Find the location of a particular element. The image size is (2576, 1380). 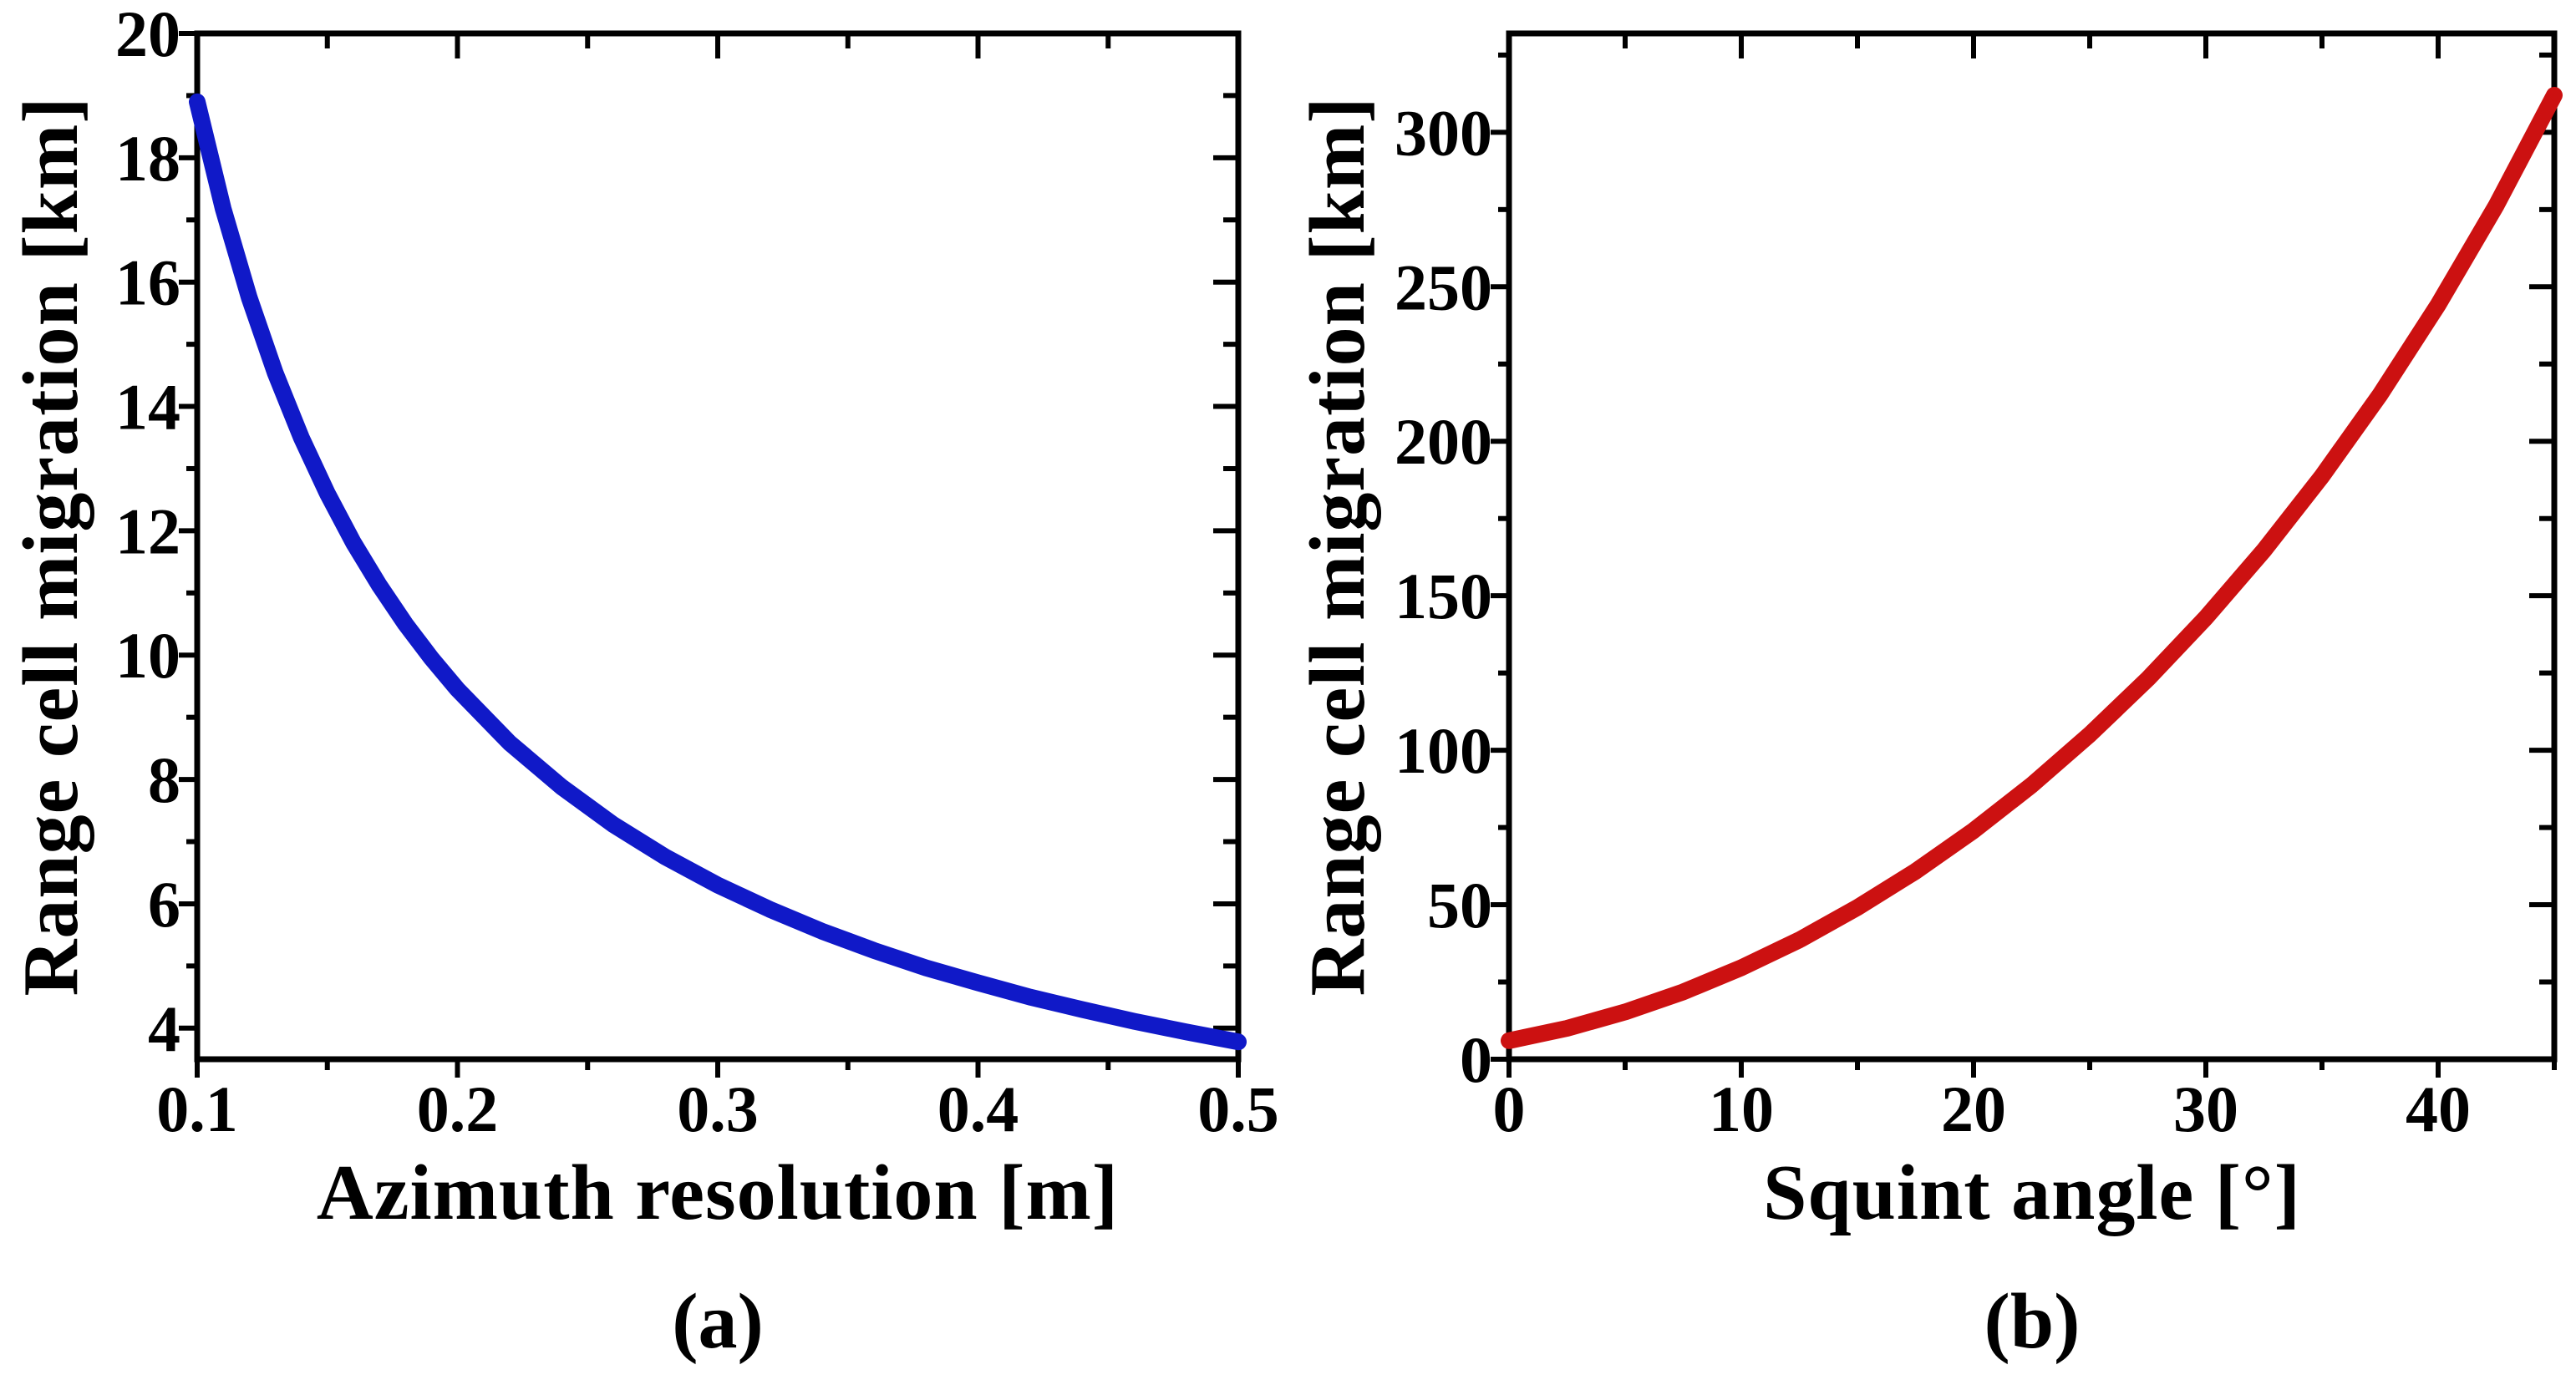

plot-a-y-axis-label: Range cell migration [km] is located at coordinates (51, 546).